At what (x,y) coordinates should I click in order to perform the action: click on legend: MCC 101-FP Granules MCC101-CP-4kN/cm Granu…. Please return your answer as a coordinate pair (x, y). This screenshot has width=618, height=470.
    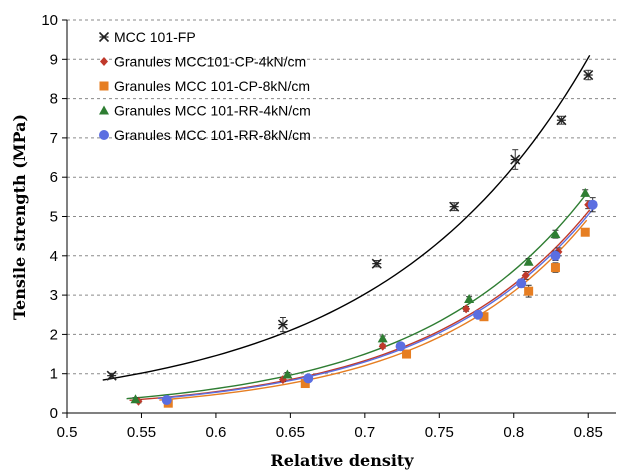
    Looking at the image, I should click on (204, 86).